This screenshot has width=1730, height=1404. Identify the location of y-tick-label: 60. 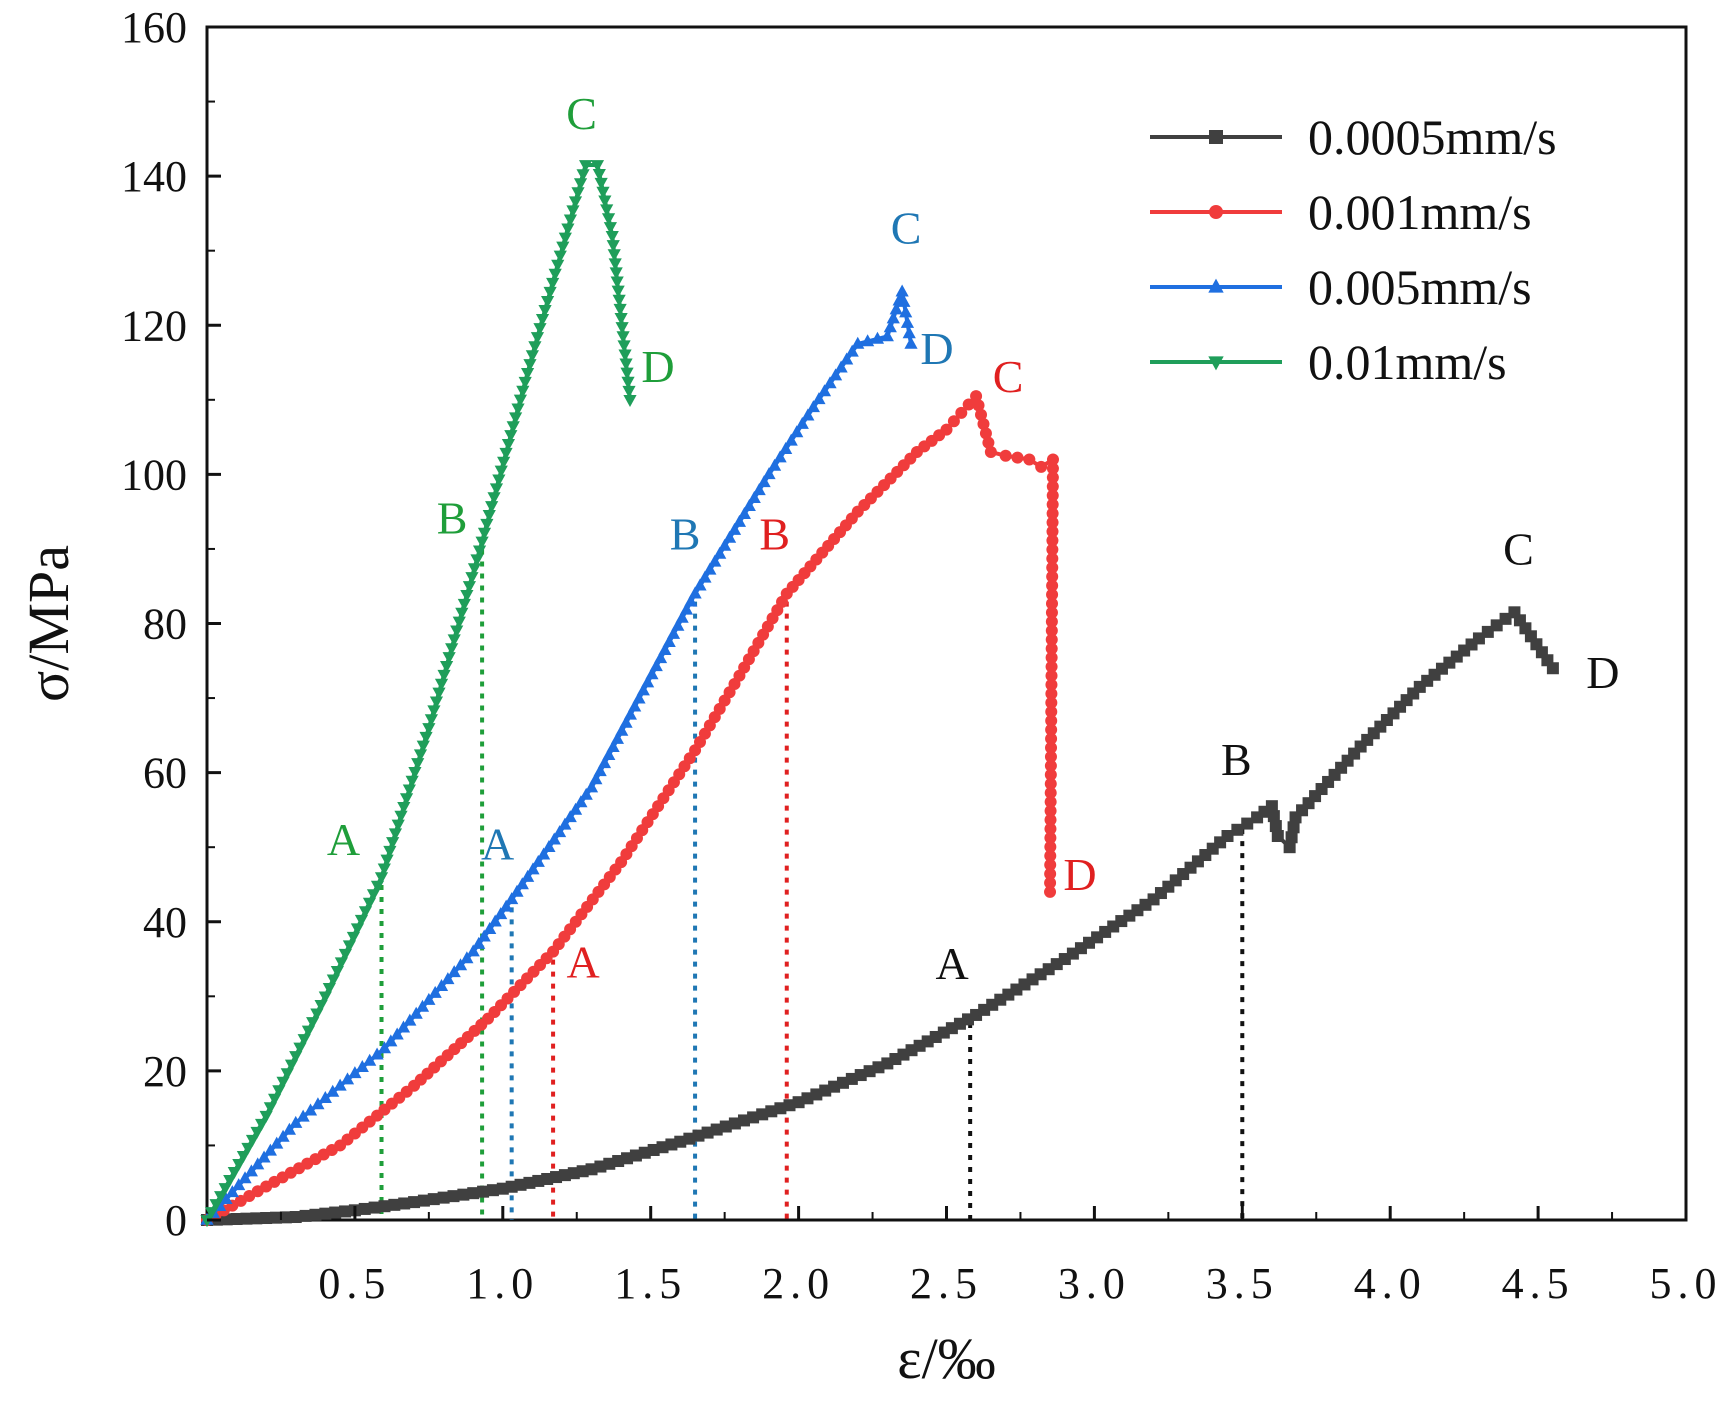
(165, 773).